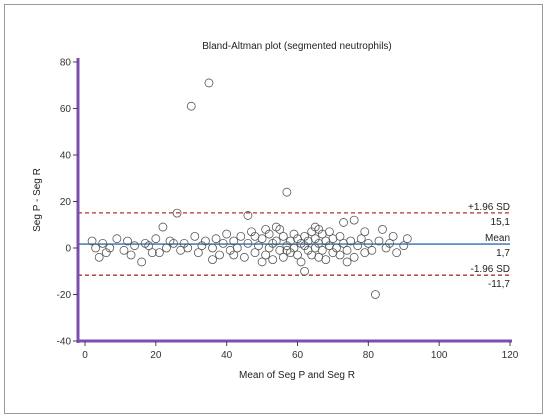  Describe the element at coordinates (156, 355) in the screenshot. I see `x-tick-label: 20` at that location.